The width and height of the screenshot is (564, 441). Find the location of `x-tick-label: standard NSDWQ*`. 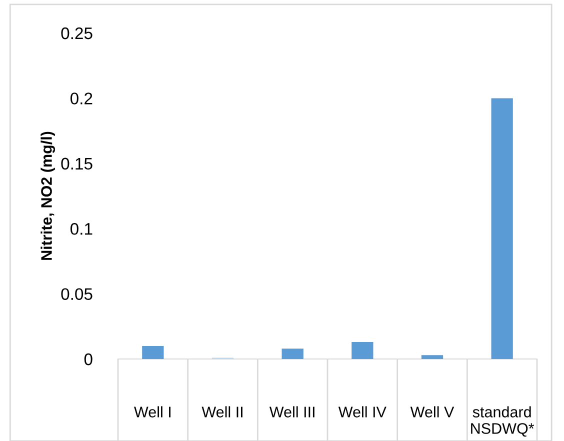

x-tick-label: standard NSDWQ* is located at coordinates (502, 421).